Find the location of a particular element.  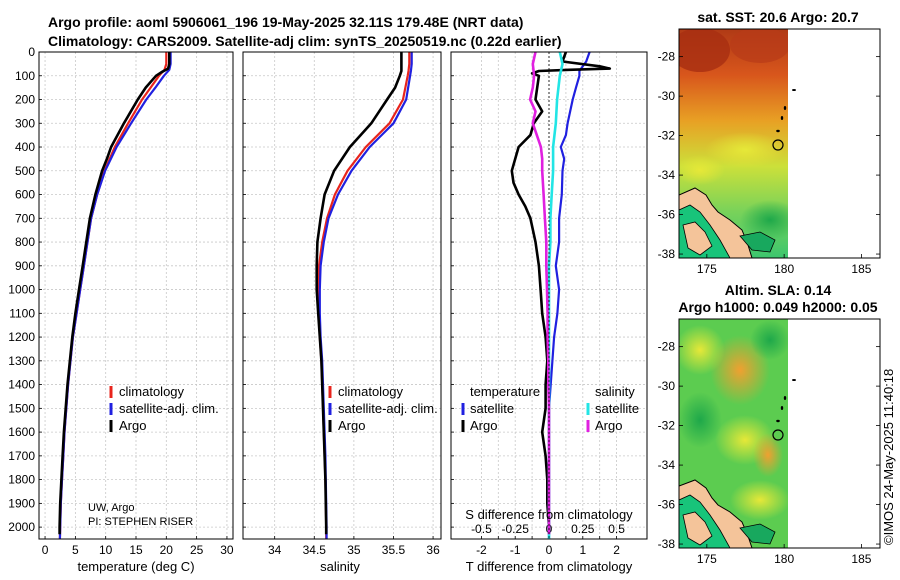

y-tick-label: 0 is located at coordinates (31, 52).